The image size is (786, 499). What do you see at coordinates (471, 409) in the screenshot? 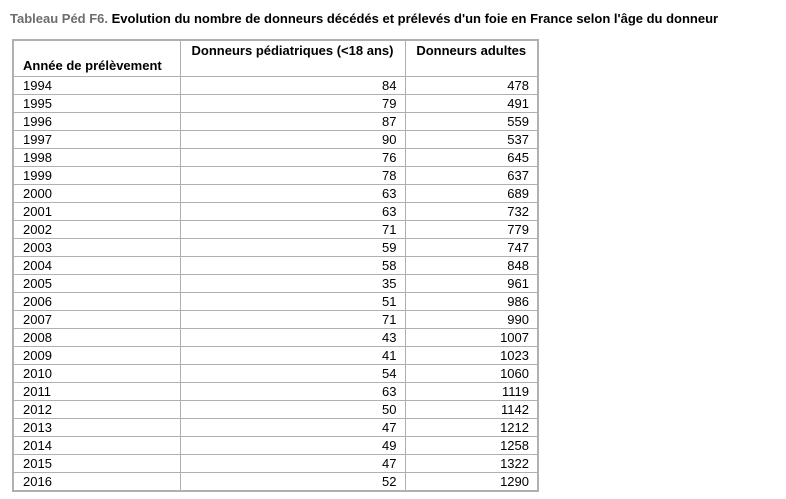
I see `adult-donors-cell: 1142` at bounding box center [471, 409].